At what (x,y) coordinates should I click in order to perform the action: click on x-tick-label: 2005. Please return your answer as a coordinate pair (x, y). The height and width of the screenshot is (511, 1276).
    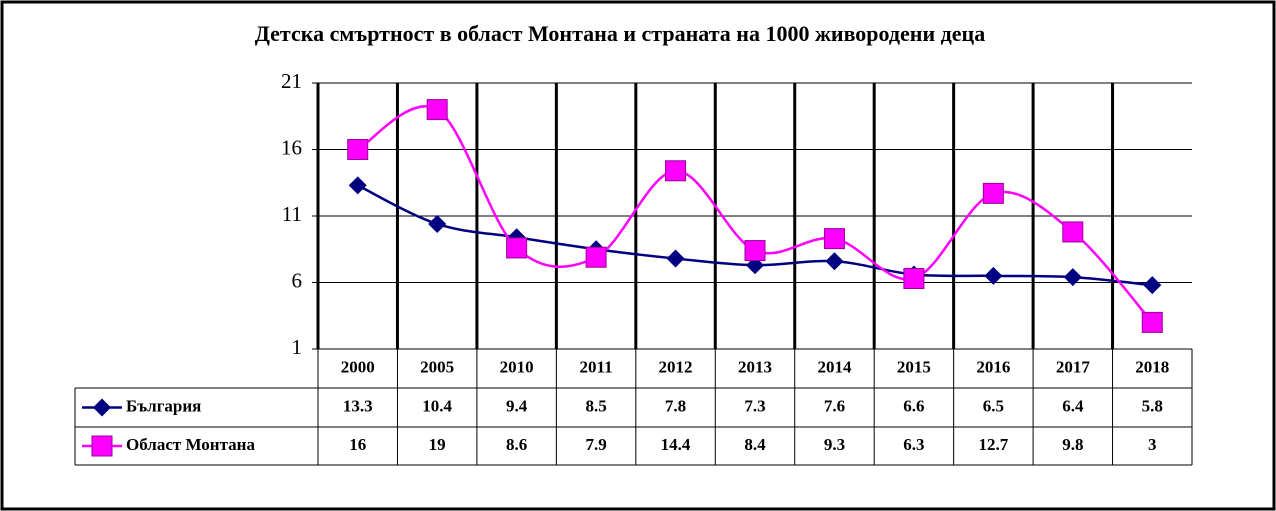
    Looking at the image, I should click on (437, 366).